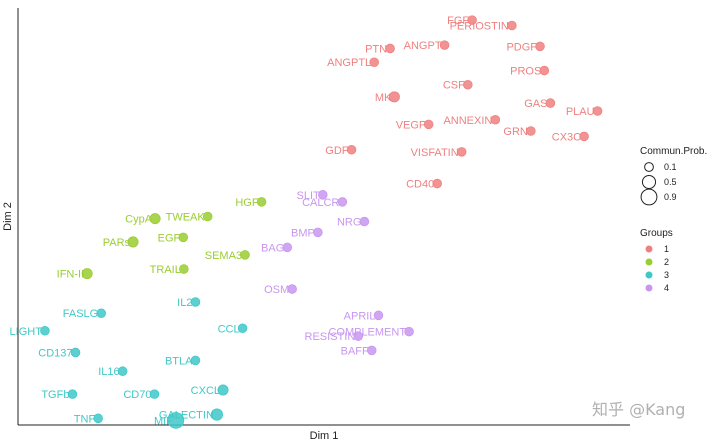 Image resolution: width=720 pixels, height=441 pixels. What do you see at coordinates (80, 314) in the screenshot?
I see `point-label: FASLG` at bounding box center [80, 314].